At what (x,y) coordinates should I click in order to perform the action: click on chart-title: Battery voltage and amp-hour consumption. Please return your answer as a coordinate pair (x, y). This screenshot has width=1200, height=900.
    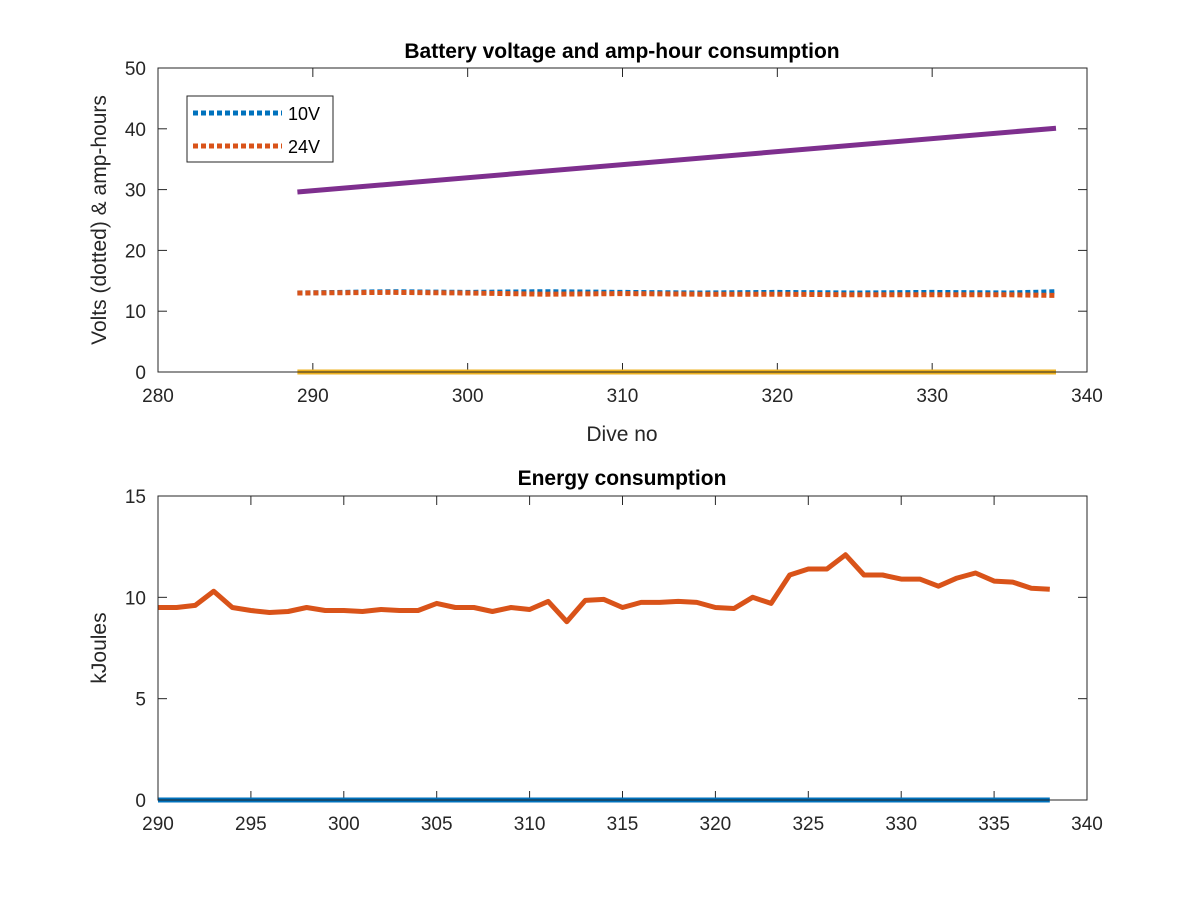
    Looking at the image, I should click on (621, 51).